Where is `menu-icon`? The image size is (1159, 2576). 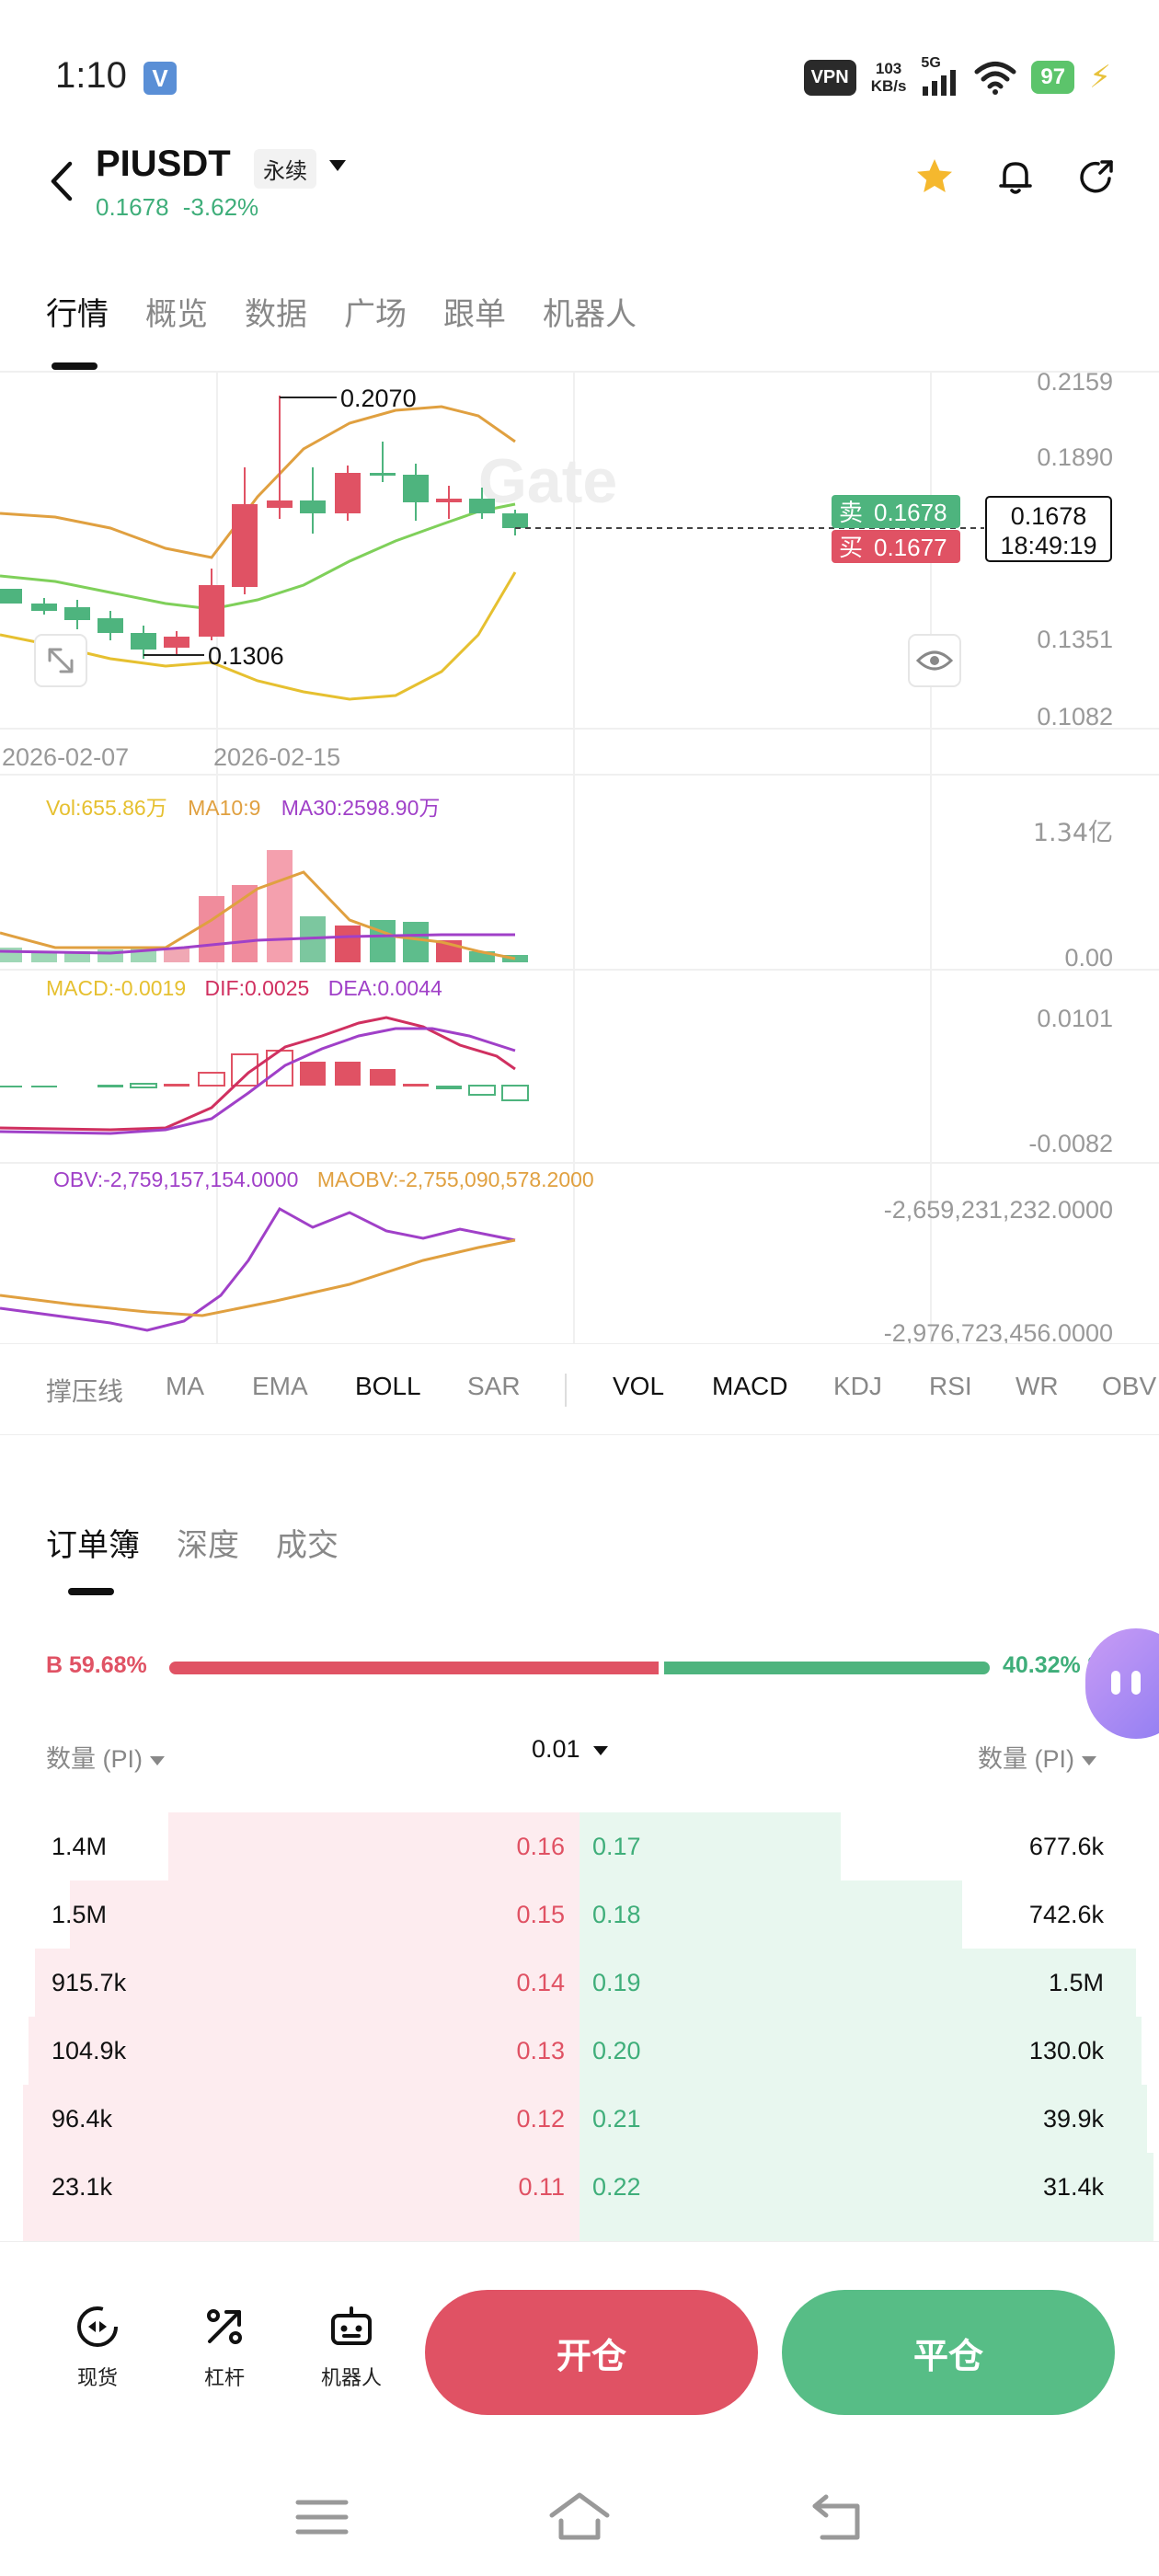
menu-icon is located at coordinates (322, 2517).